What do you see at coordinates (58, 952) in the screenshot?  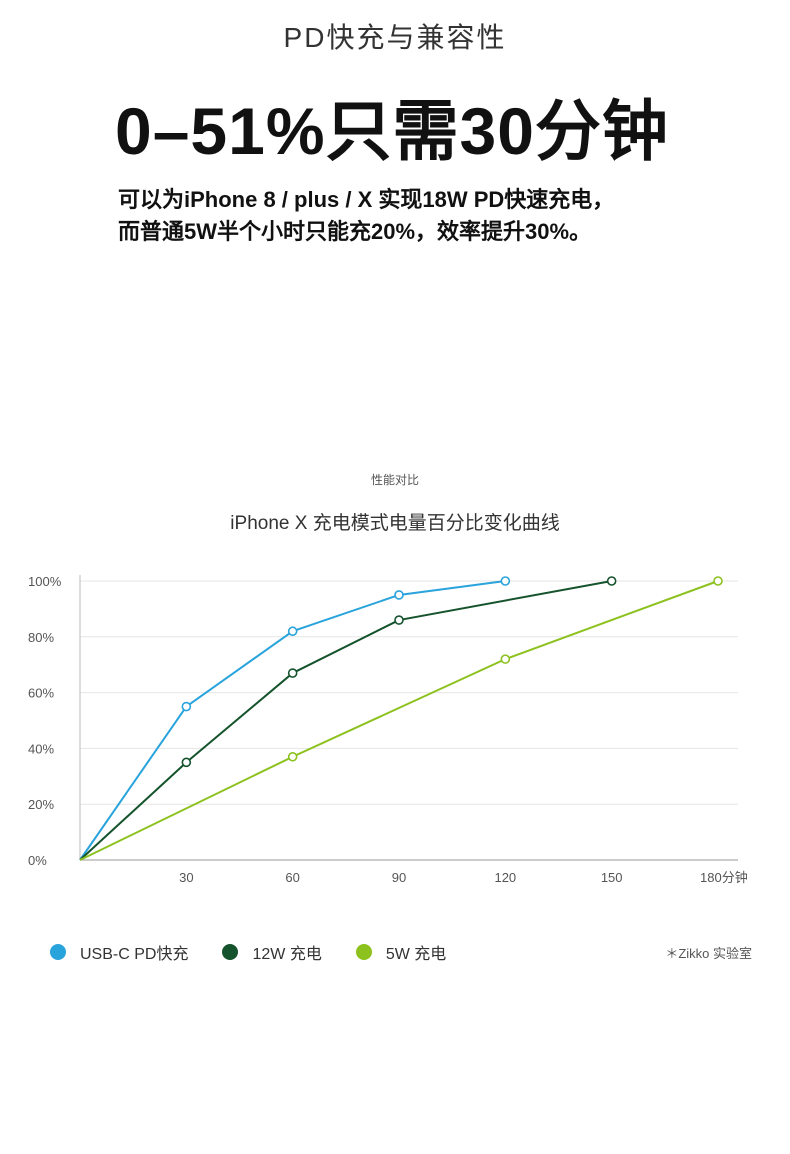 I see `legend-dot-usbc-pd` at bounding box center [58, 952].